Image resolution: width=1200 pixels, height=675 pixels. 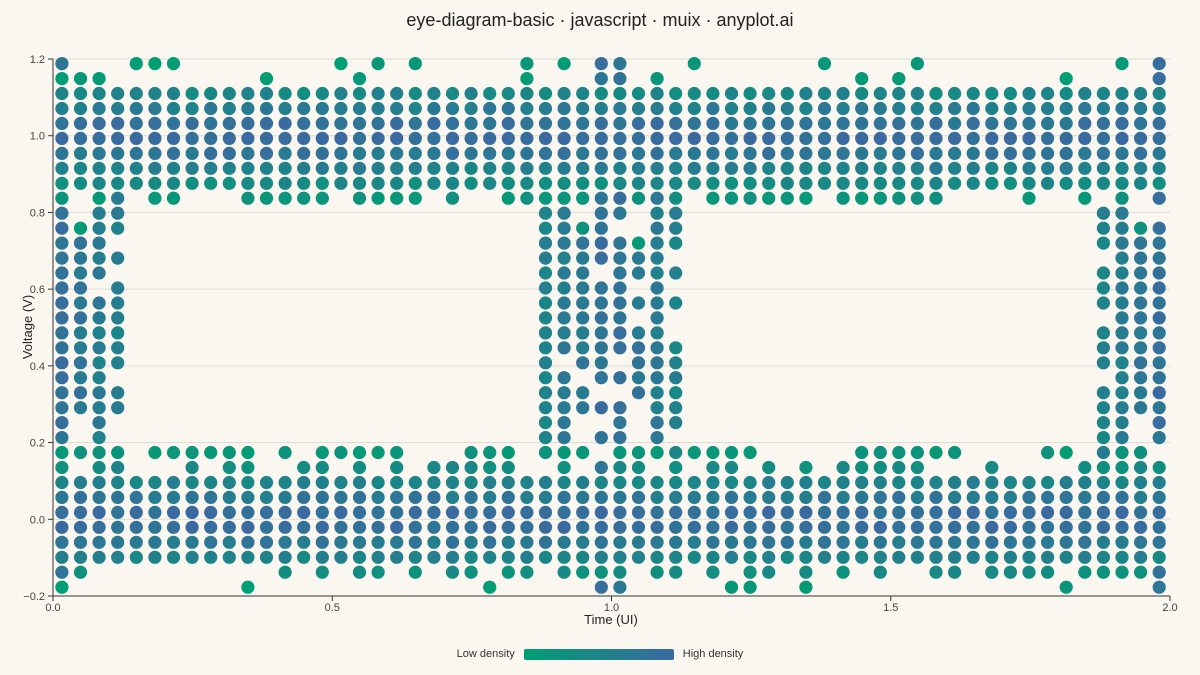 I want to click on y-tick-label-1: 0.0, so click(x=37, y=520).